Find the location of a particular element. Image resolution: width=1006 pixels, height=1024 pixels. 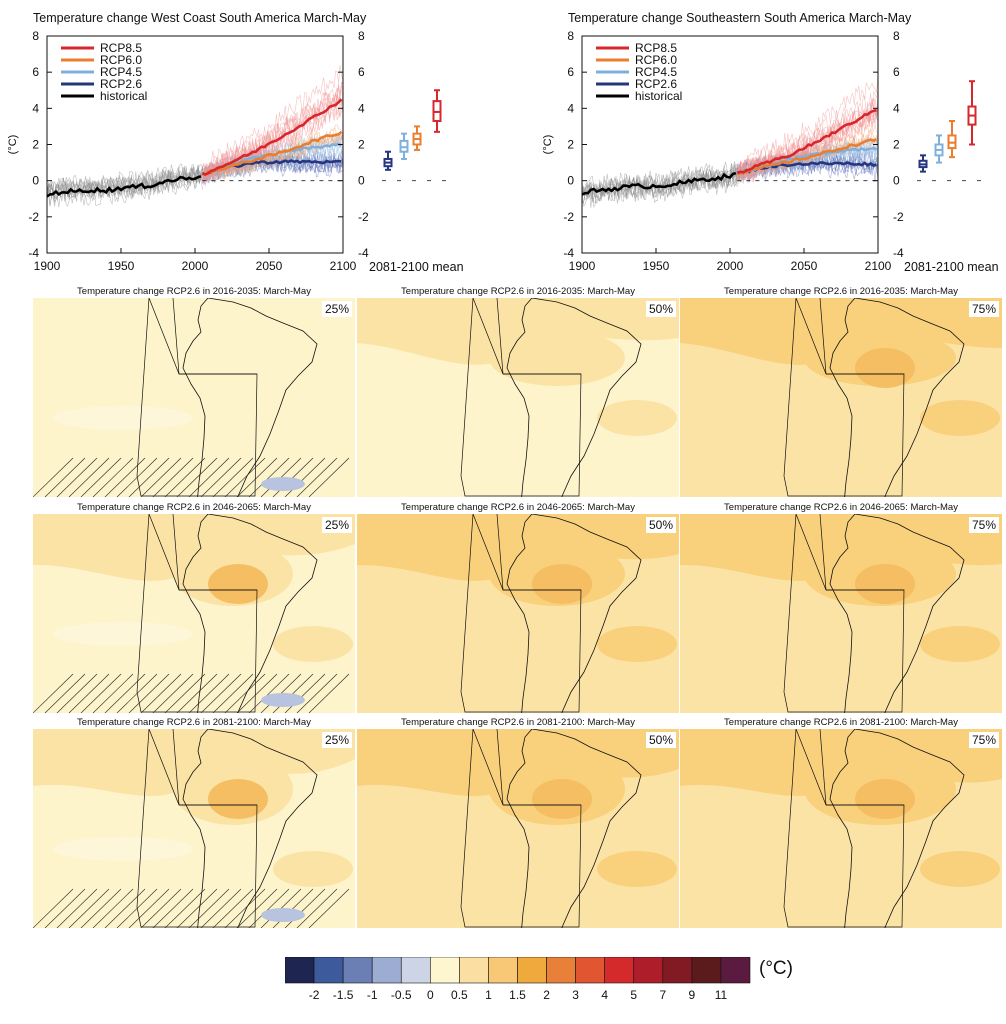

boxplot-rcp85 is located at coordinates (437, 111).